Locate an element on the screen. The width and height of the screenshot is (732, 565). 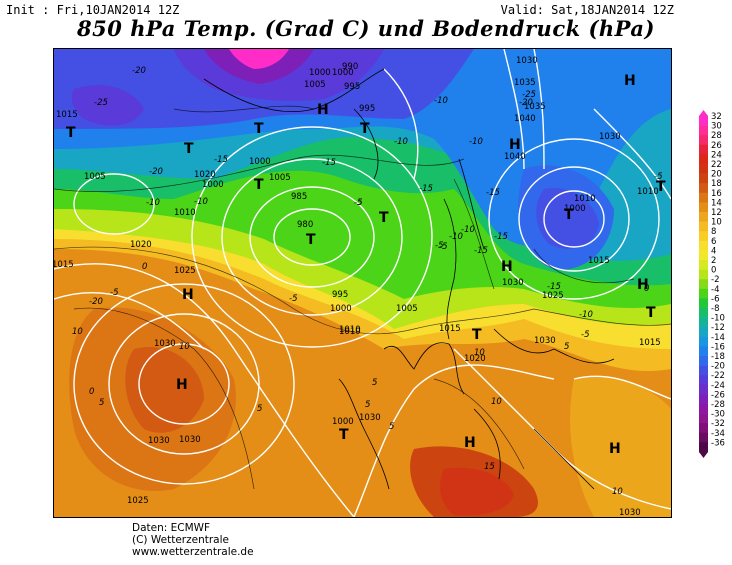
scale-arrow-bottom is located at coordinates (703, 455).